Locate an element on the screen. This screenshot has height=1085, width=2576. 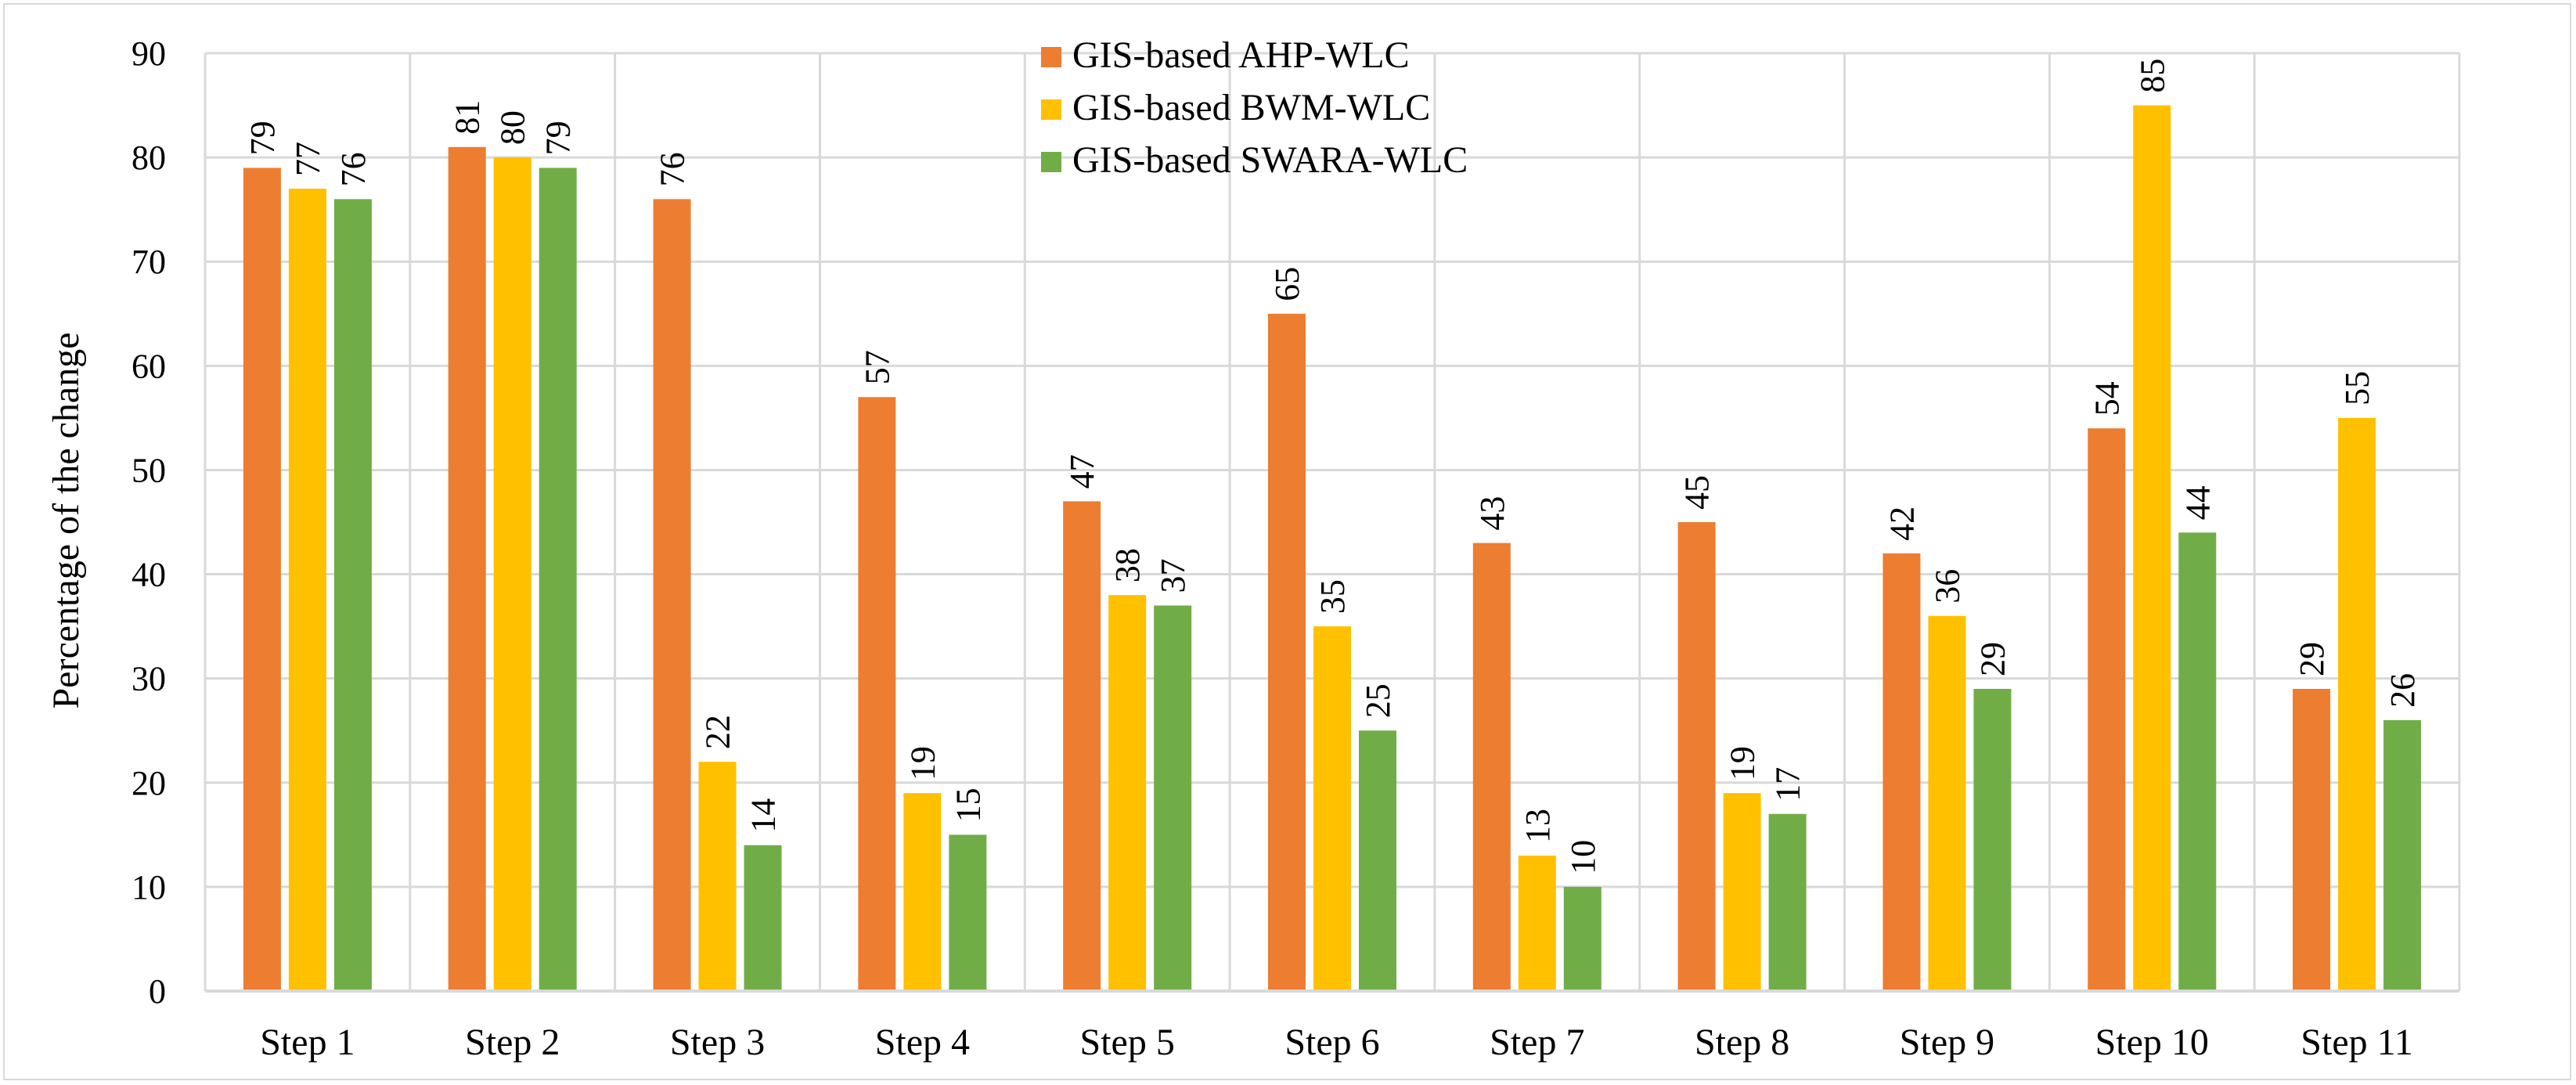
data-label: 81 is located at coordinates (468, 117).